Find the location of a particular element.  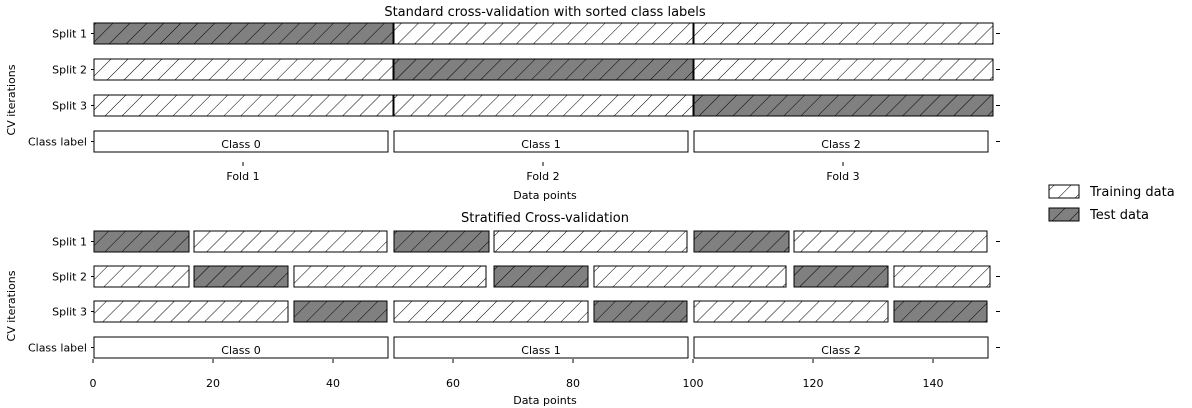

x-tick-label: 60 is located at coordinates (453, 383).